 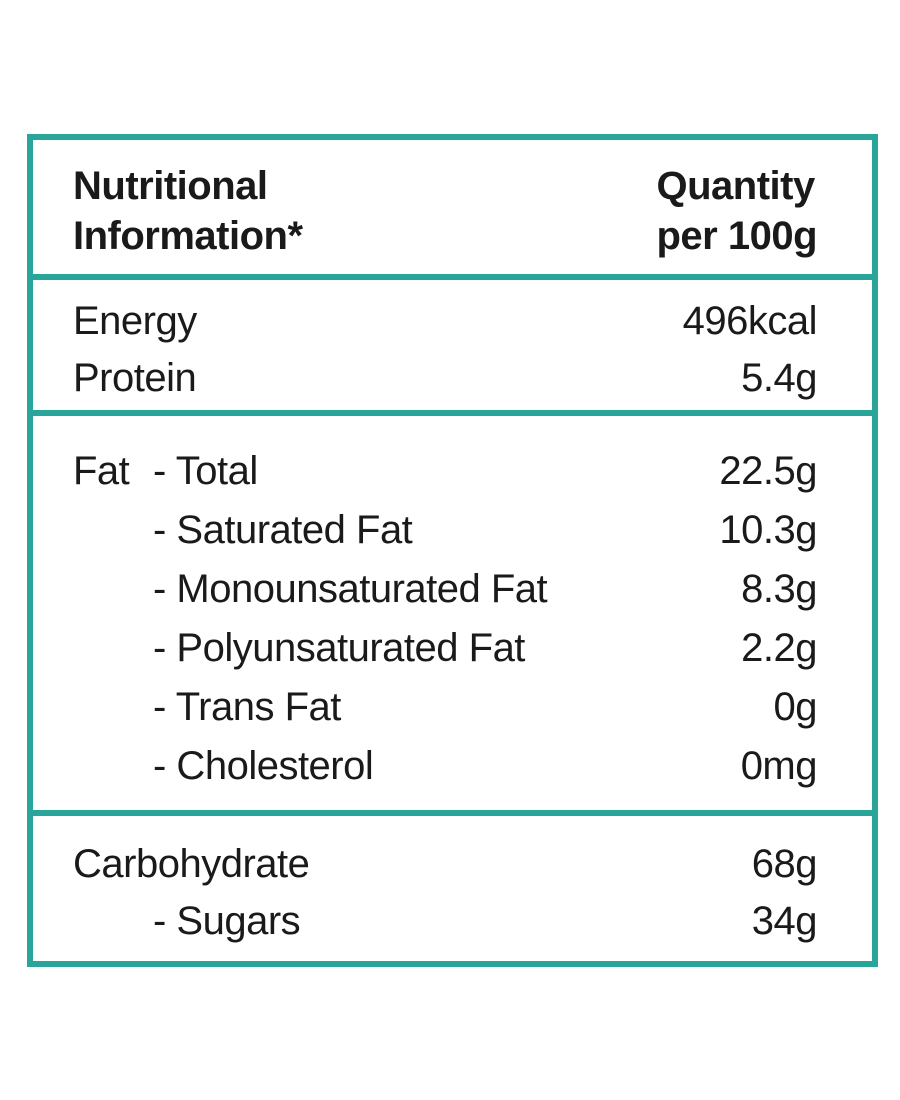 What do you see at coordinates (795, 707) in the screenshot?
I see `row-value: 0g` at bounding box center [795, 707].